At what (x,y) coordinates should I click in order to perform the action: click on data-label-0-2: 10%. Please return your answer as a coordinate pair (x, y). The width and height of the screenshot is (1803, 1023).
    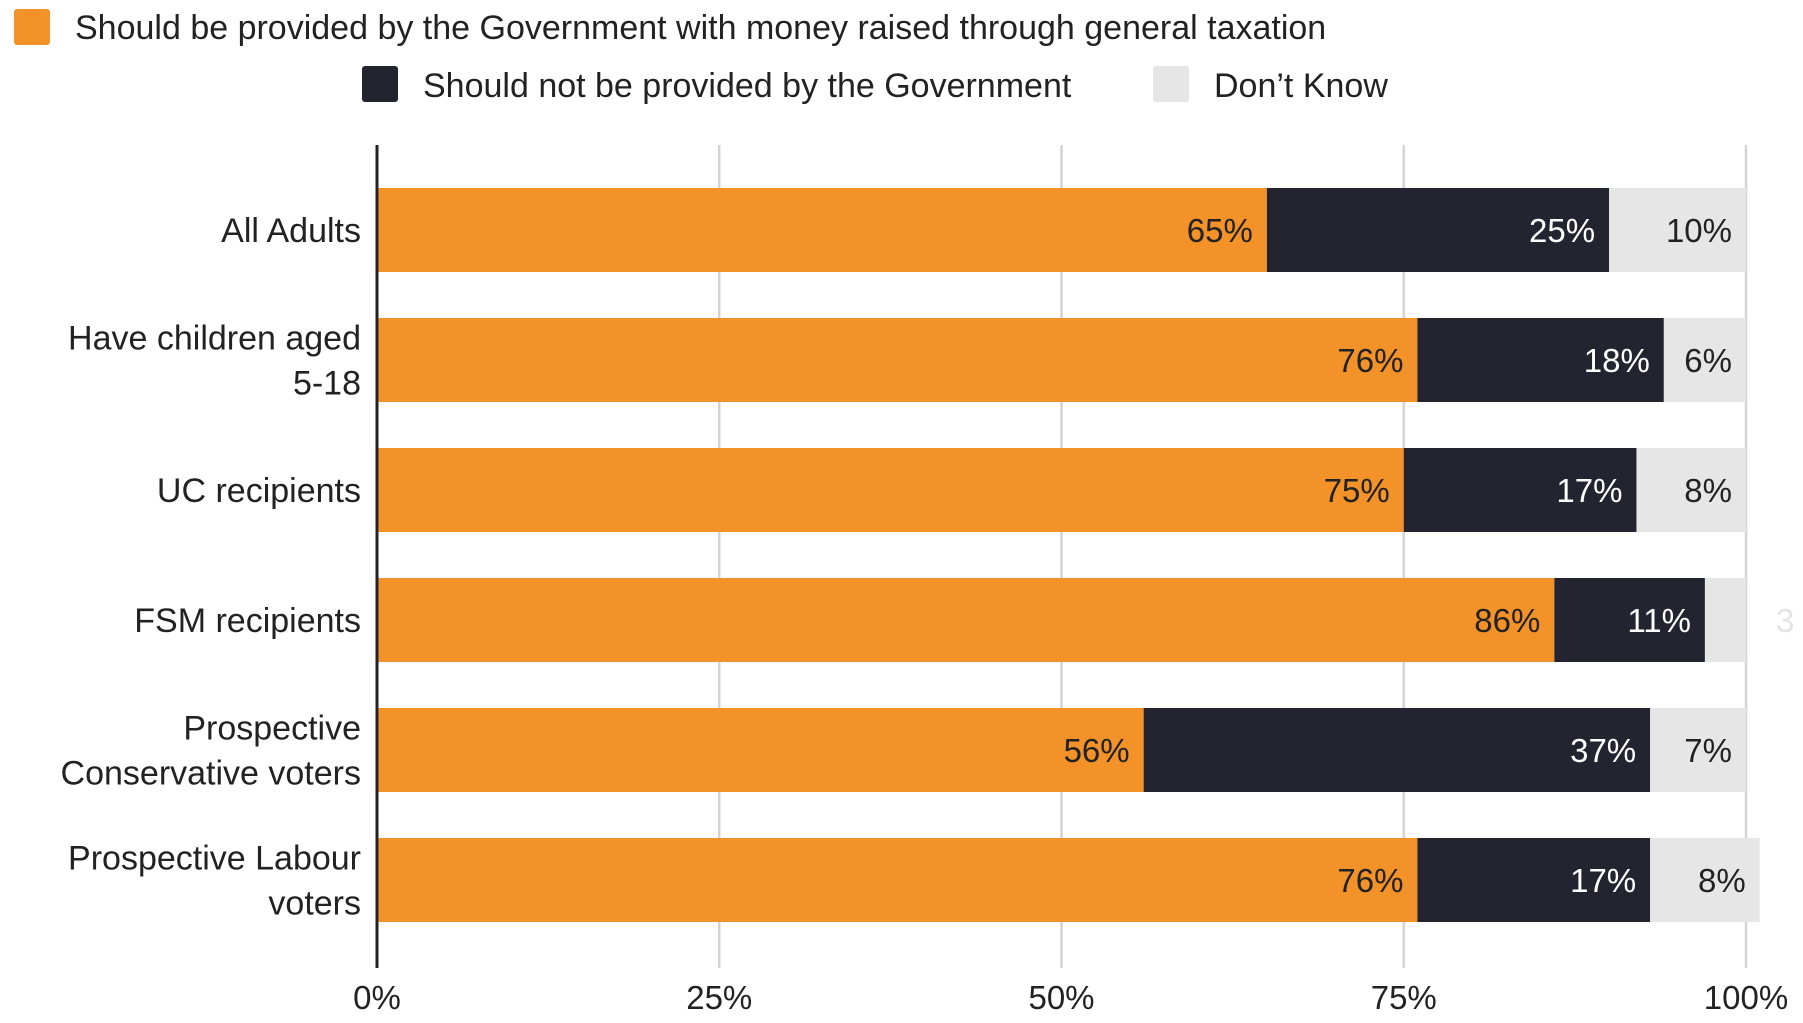
    Looking at the image, I should click on (1699, 230).